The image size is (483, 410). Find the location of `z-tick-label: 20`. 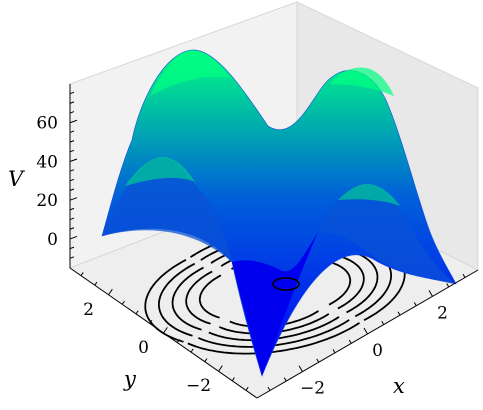

z-tick-label: 20 is located at coordinates (47, 201).